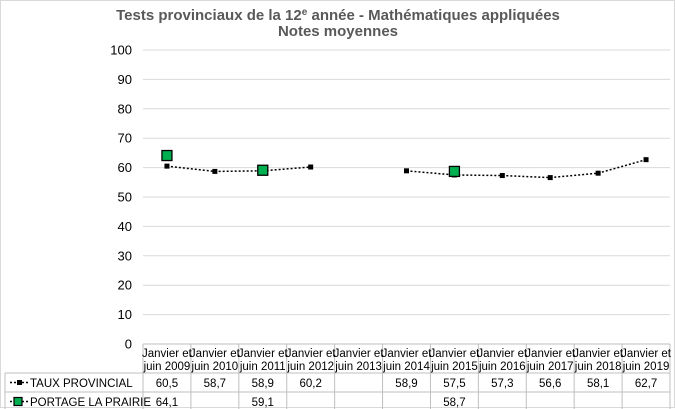 The width and height of the screenshot is (675, 409). What do you see at coordinates (310, 367) in the screenshot?
I see `x-tick-label: juin 2012` at bounding box center [310, 367].